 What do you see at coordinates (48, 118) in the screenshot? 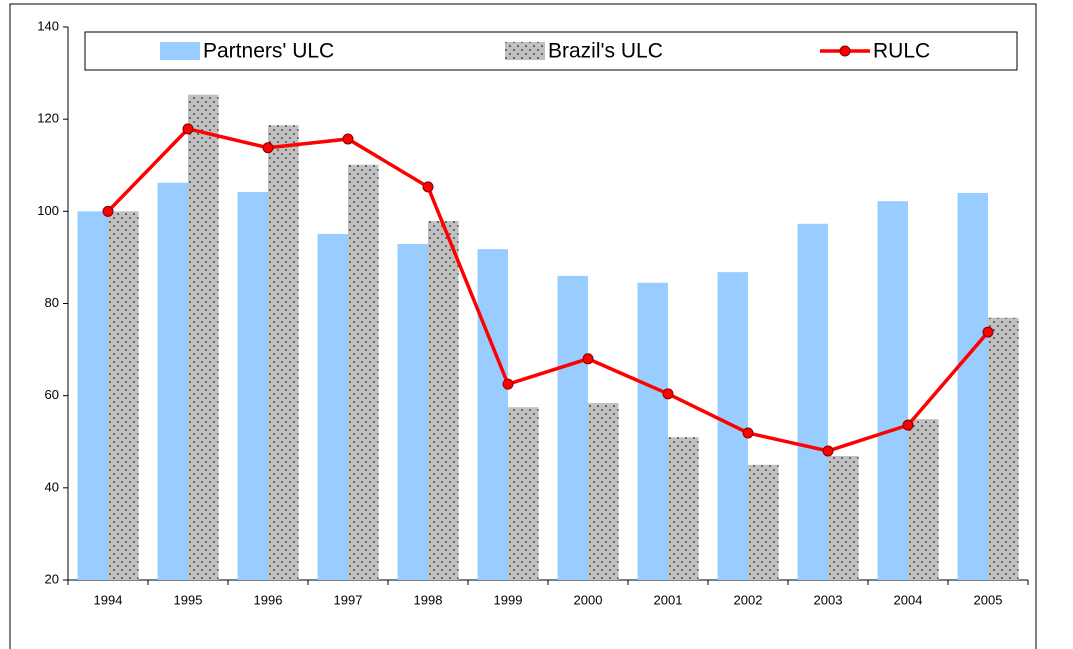
I see `y-tick-label: 120` at bounding box center [48, 118].